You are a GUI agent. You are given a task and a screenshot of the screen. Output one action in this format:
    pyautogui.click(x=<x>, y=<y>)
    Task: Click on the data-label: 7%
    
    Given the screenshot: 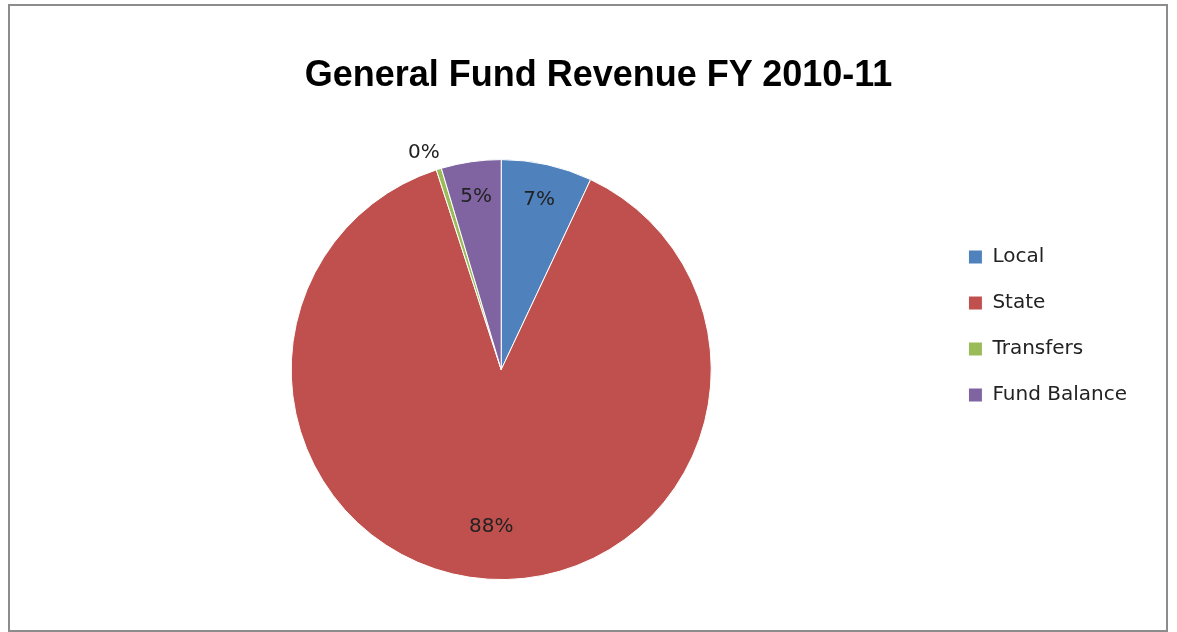 What is the action you would take?
    pyautogui.click(x=539, y=197)
    